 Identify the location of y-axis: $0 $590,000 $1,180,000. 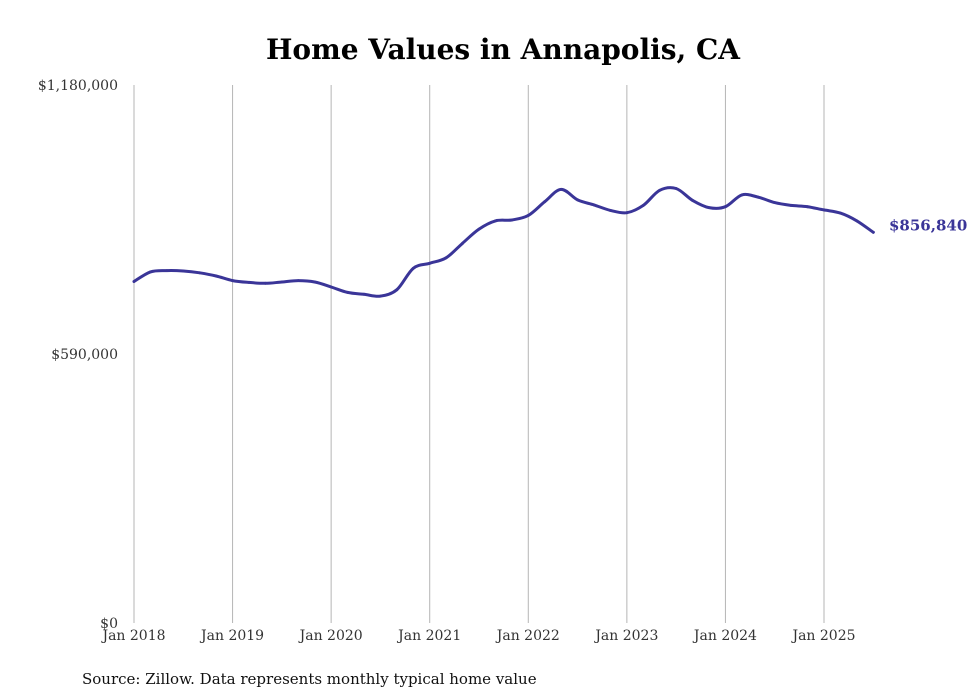
(78, 355).